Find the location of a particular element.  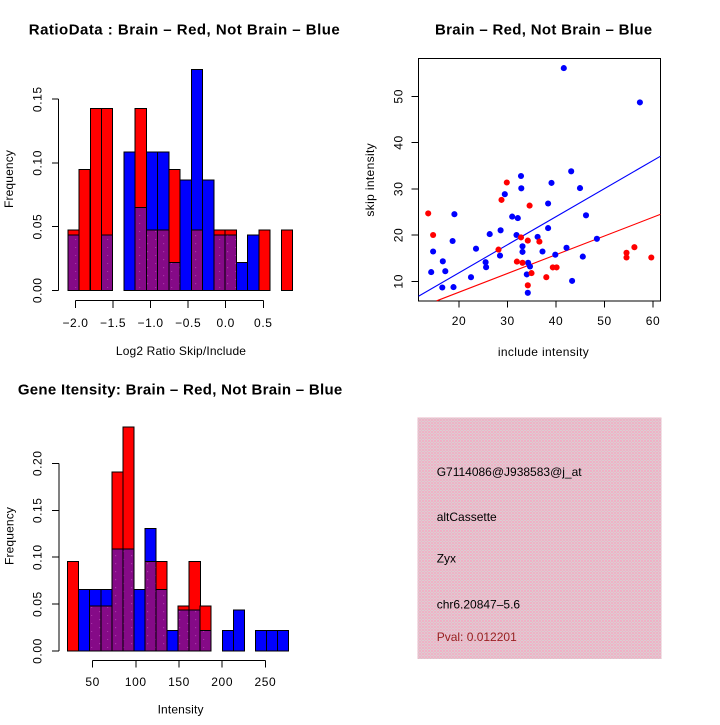

svg-text: 10 is located at coordinates (399, 281).